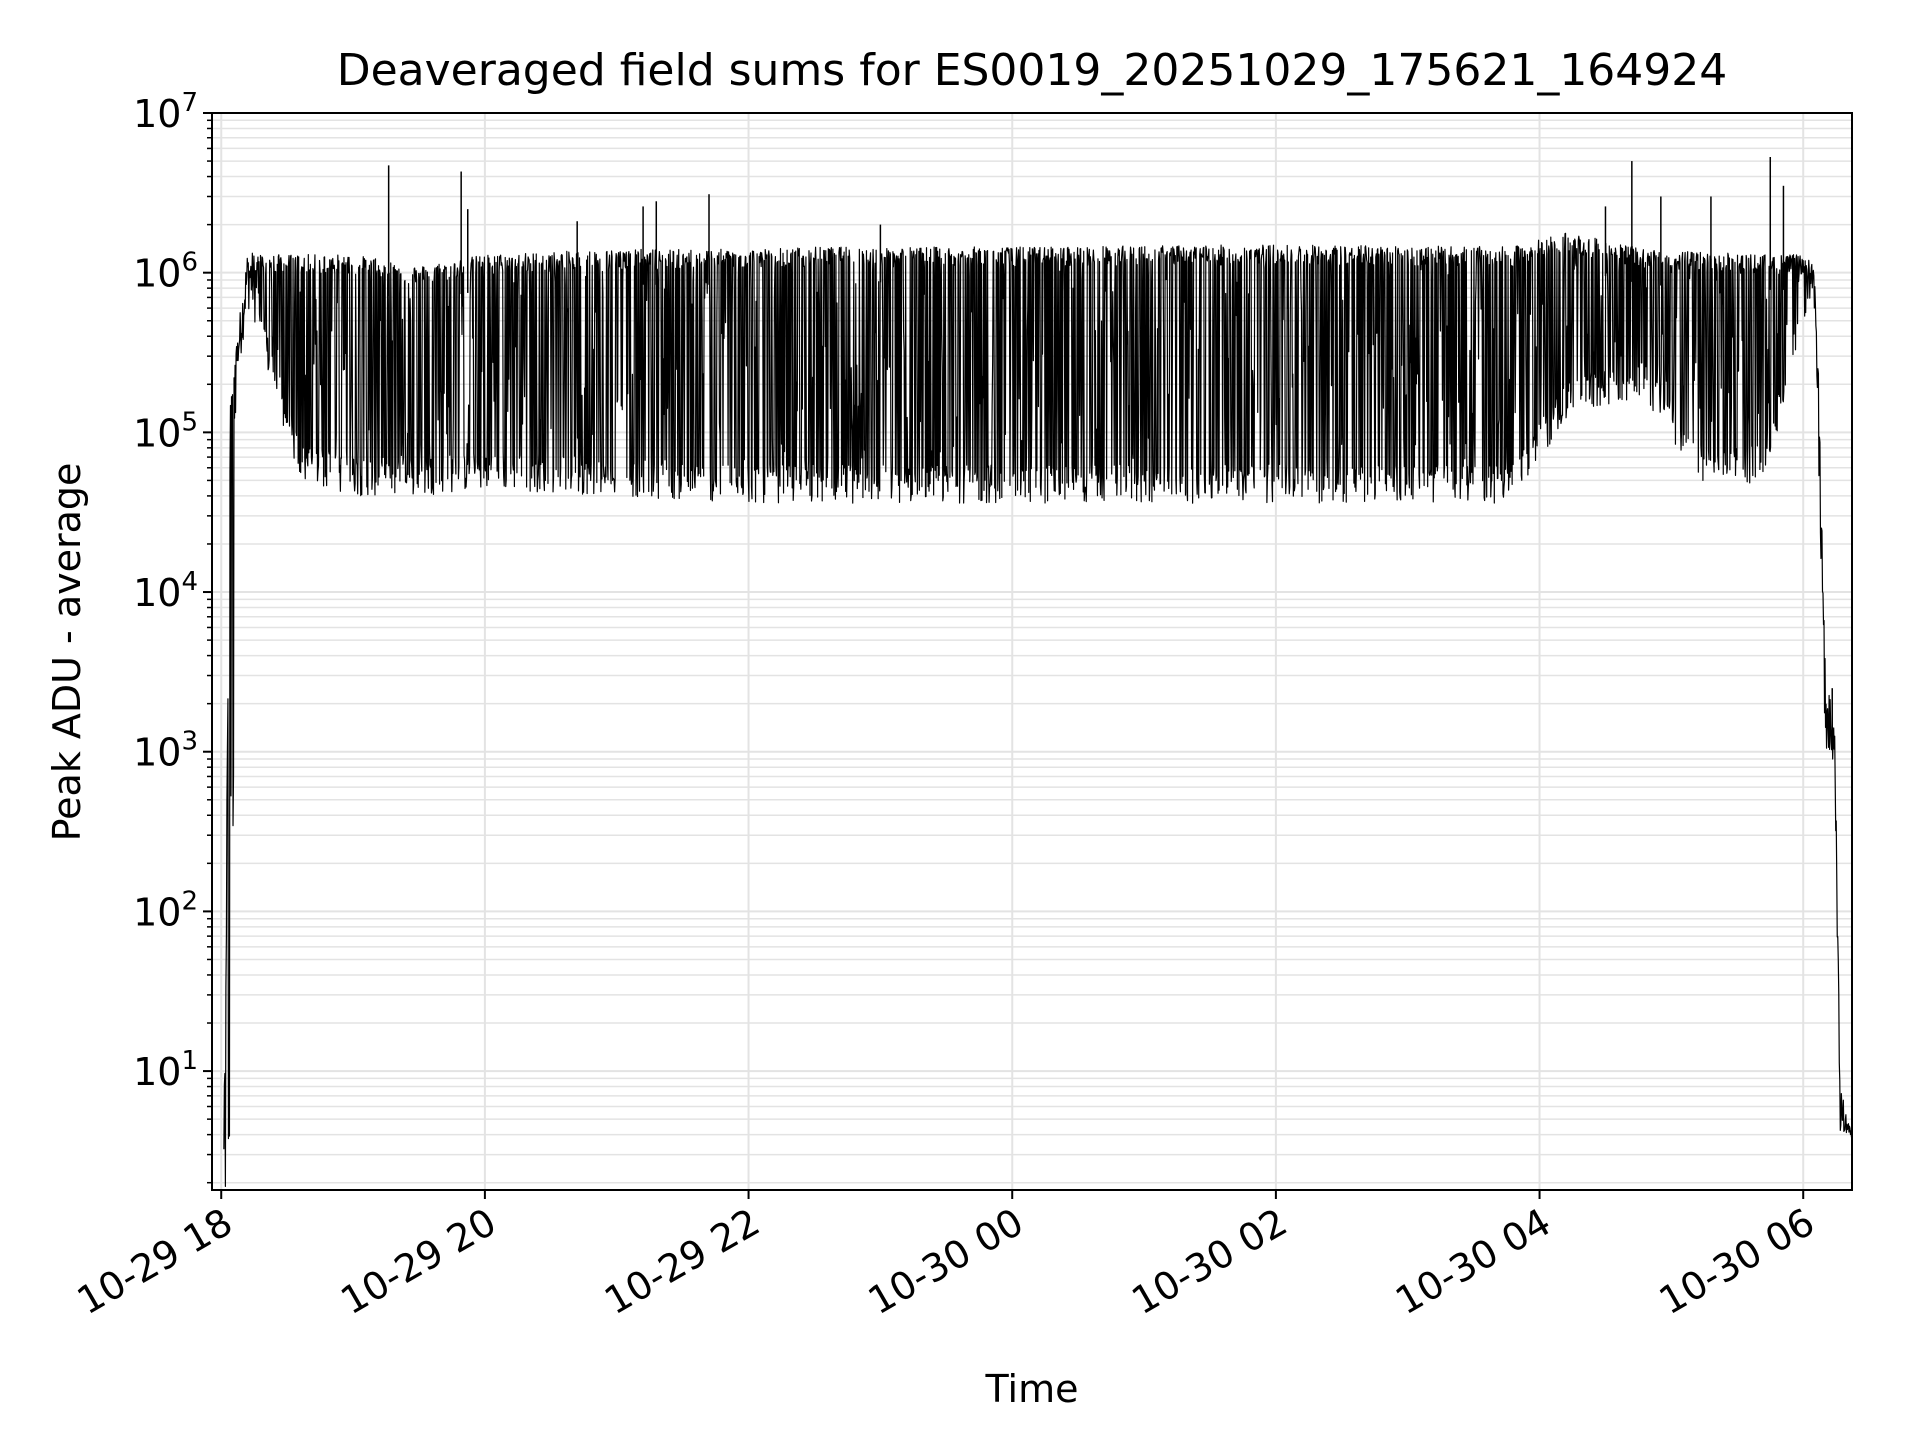 This screenshot has width=1920, height=1440. What do you see at coordinates (165, 272) in the screenshot?
I see `y-tick-label: 106` at bounding box center [165, 272].